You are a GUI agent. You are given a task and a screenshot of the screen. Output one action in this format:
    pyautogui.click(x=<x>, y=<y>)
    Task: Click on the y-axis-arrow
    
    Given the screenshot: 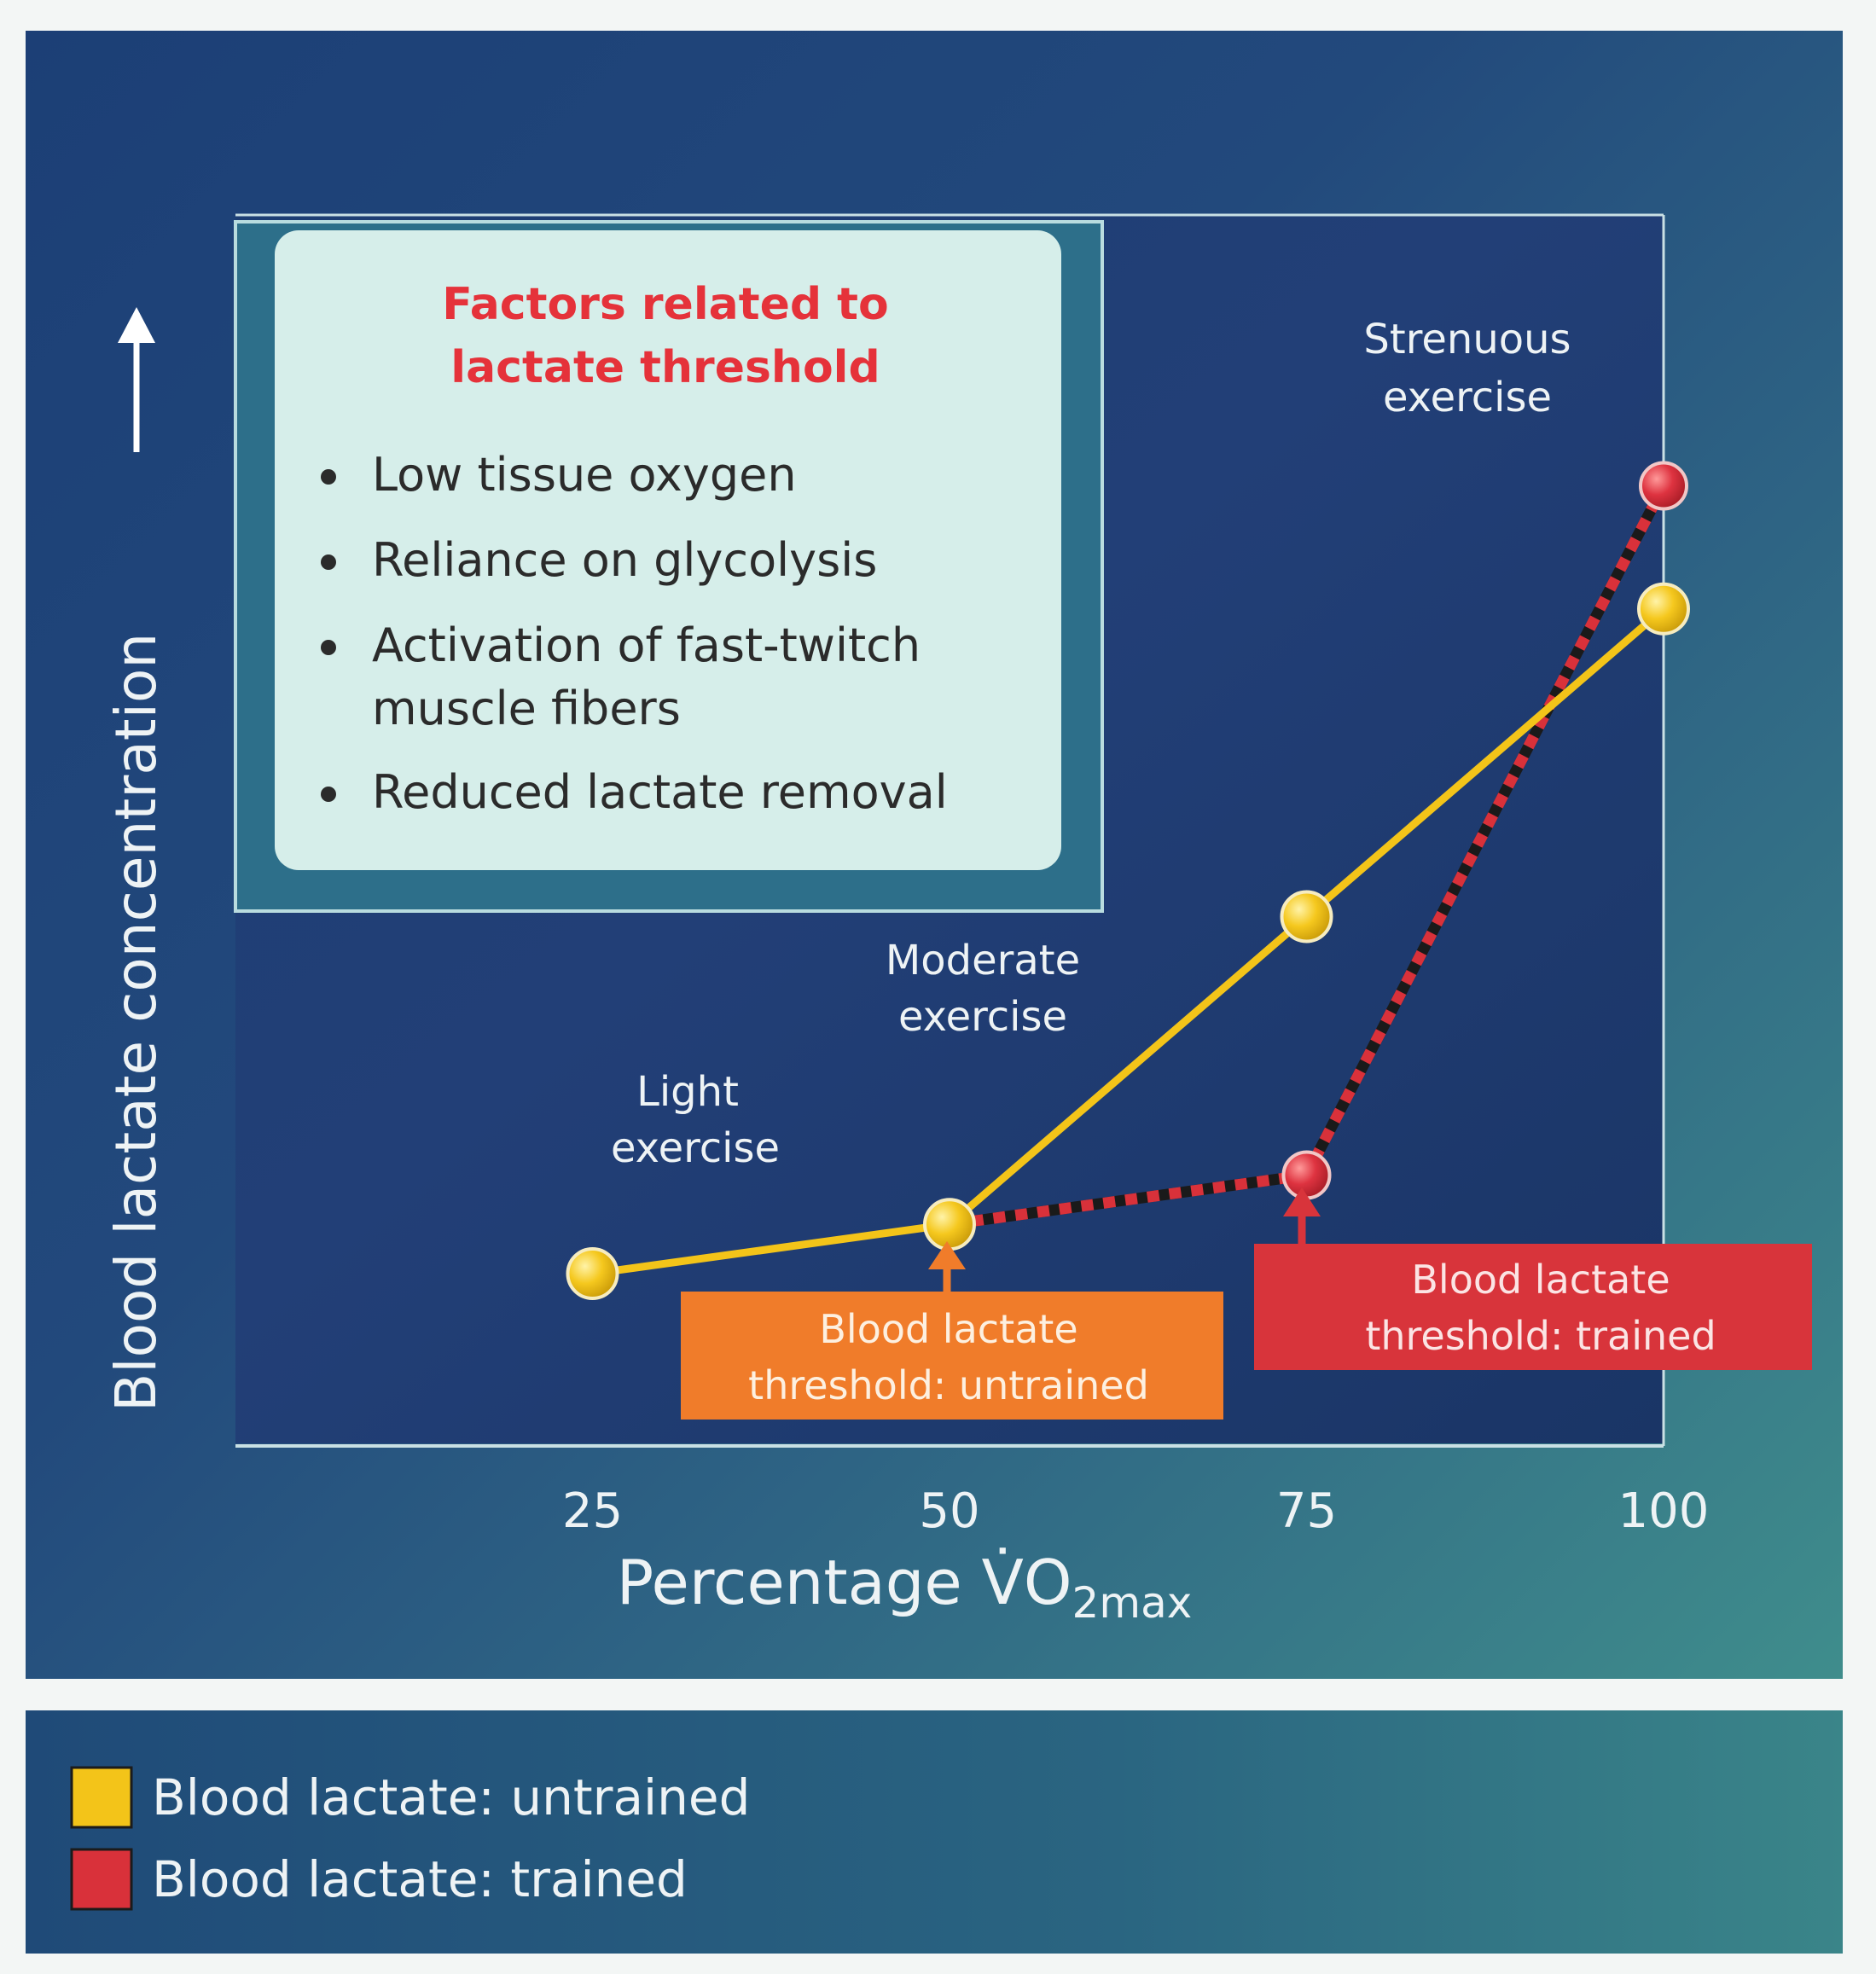 What is the action you would take?
    pyautogui.click(x=136, y=379)
    